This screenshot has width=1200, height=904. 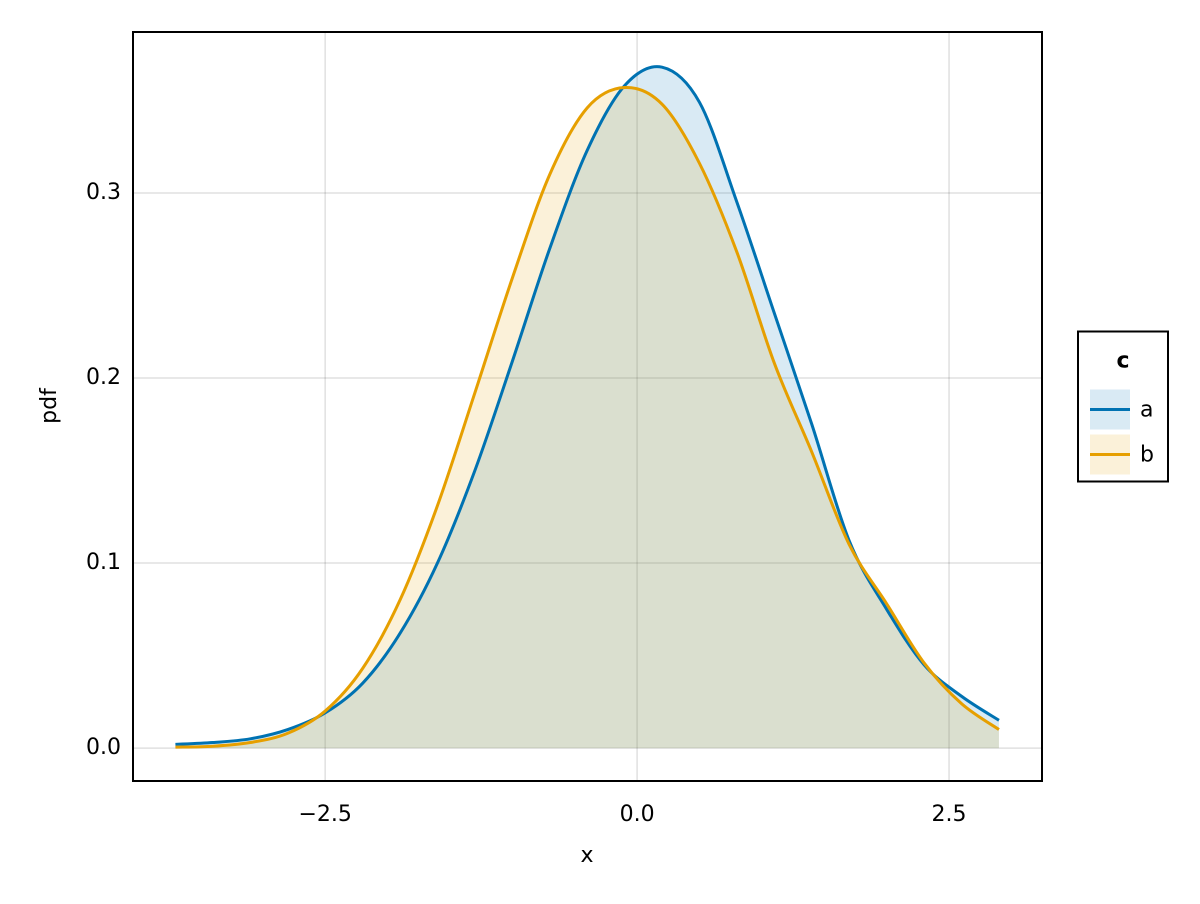 I want to click on legend-box, so click(x=1123, y=406).